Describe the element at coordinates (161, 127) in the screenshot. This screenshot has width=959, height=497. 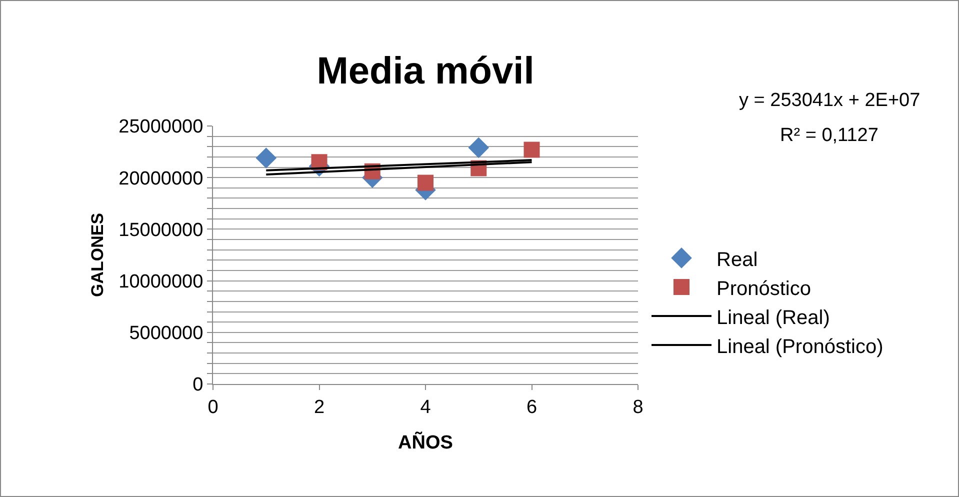
I see `y-tick-label: 25000000` at that location.